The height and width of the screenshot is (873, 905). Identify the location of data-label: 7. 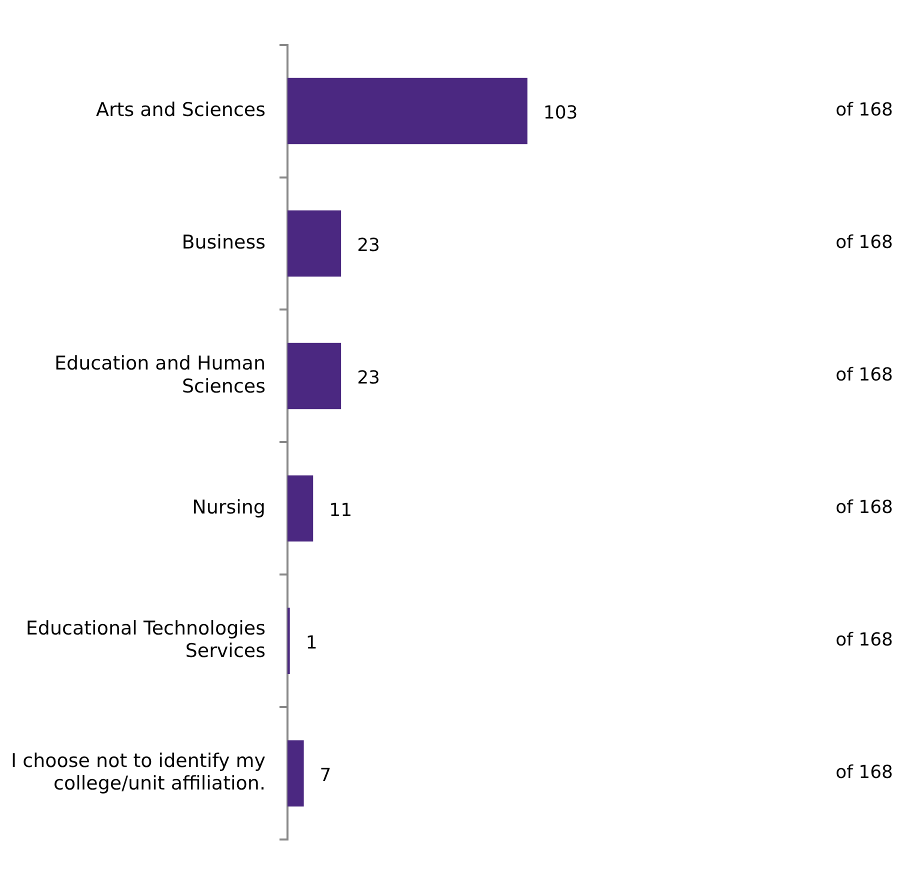
(326, 775).